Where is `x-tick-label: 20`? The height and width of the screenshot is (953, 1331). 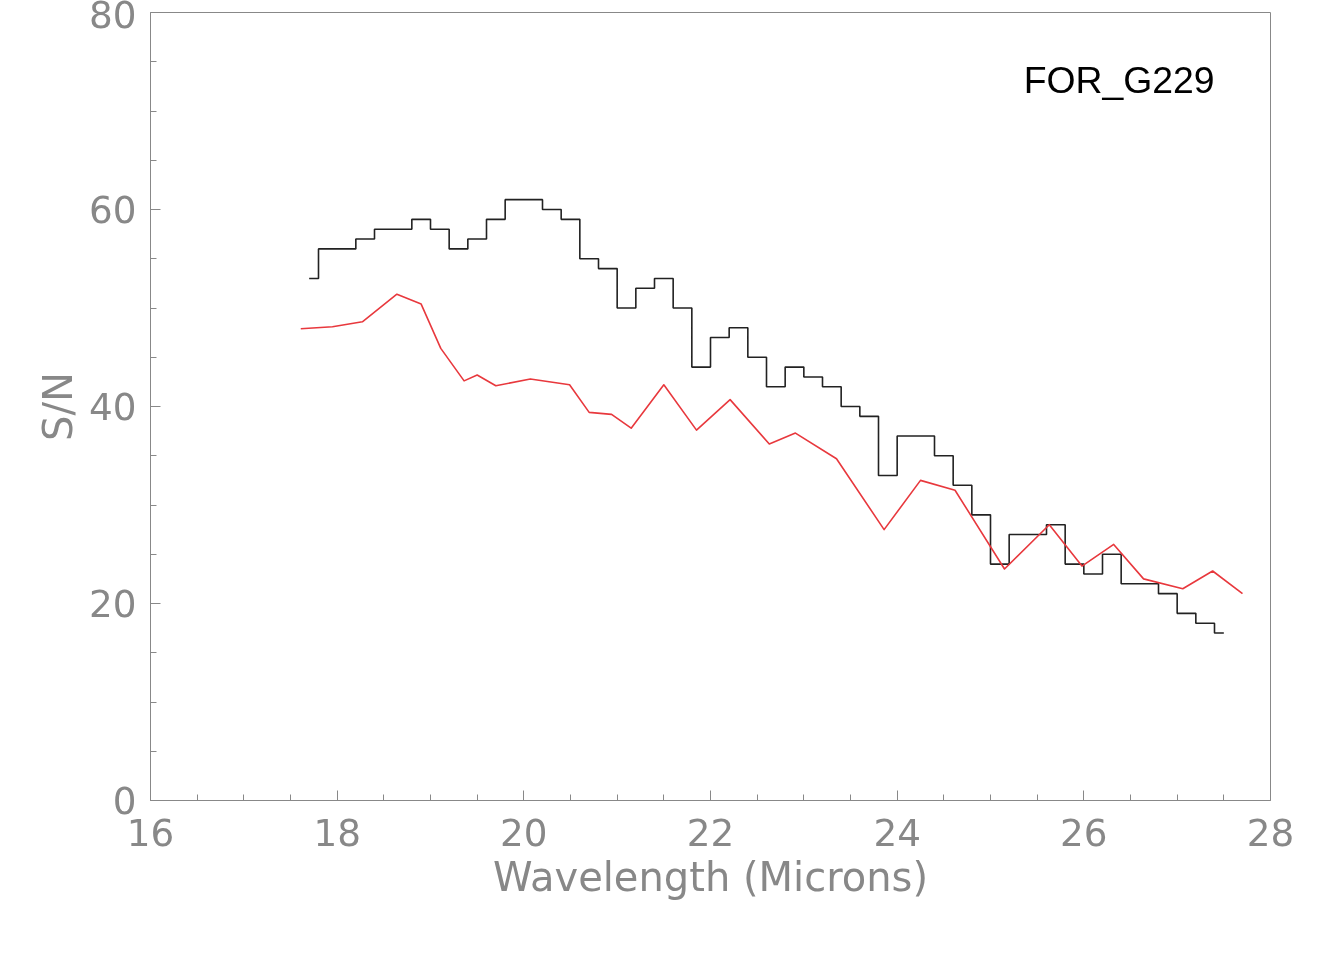
x-tick-label: 20 is located at coordinates (524, 832).